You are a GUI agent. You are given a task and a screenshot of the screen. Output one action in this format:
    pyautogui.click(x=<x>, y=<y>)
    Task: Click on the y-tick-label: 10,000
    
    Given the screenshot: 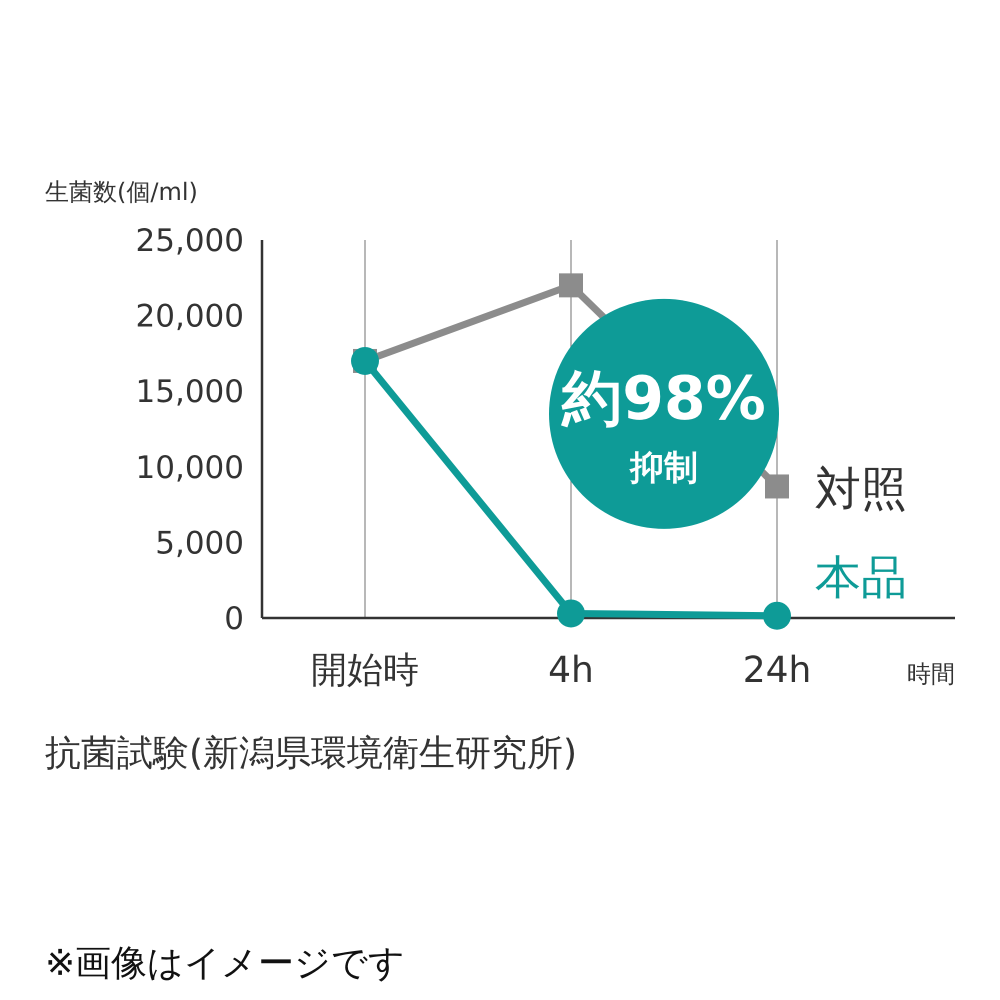 What is the action you would take?
    pyautogui.click(x=190, y=468)
    